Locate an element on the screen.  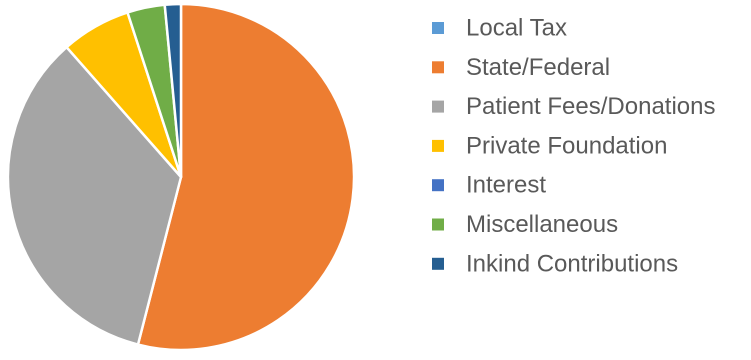
legend-item-inkind-contributions: Inkind Contributions is located at coordinates (555, 263).